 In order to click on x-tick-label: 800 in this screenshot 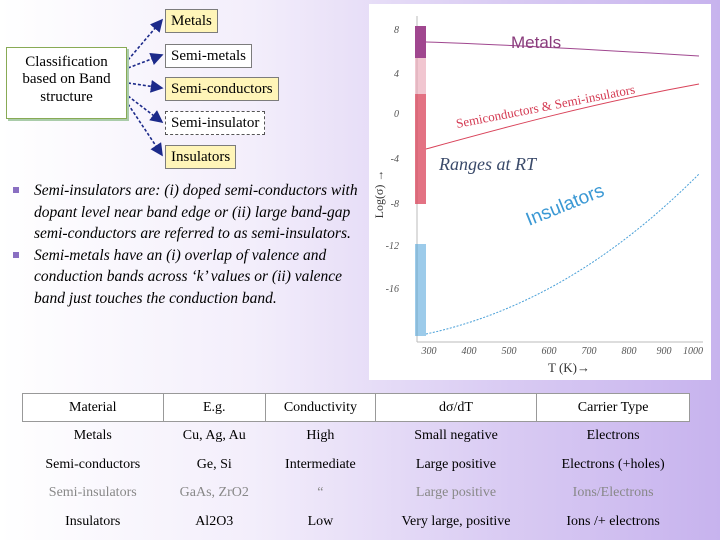, I will do `click(629, 351)`.